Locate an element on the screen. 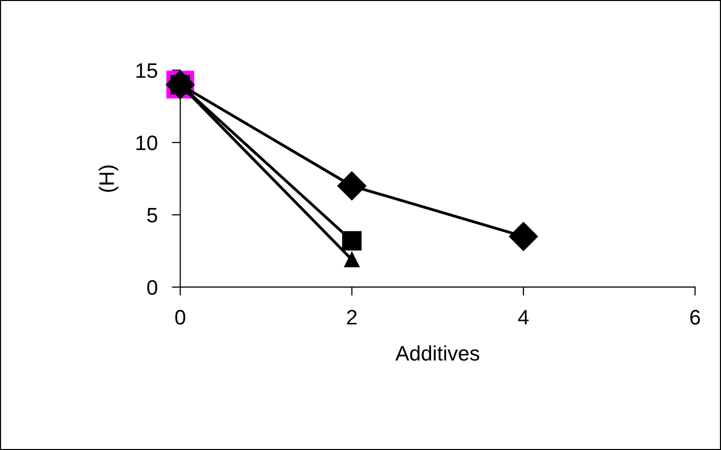 The width and height of the screenshot is (721, 450). y-tick-label: 10 is located at coordinates (147, 143).